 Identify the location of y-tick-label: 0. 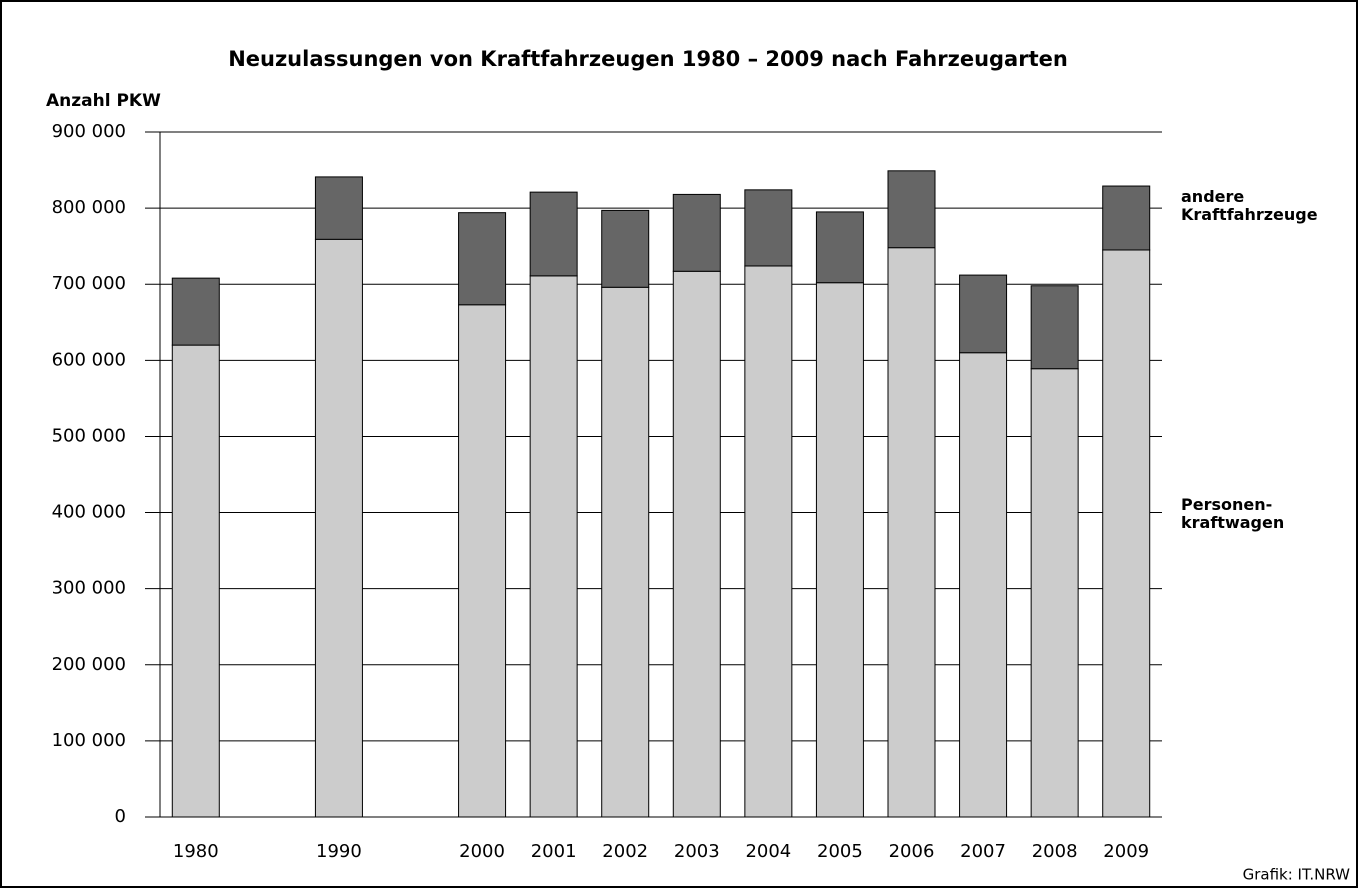
(120, 816).